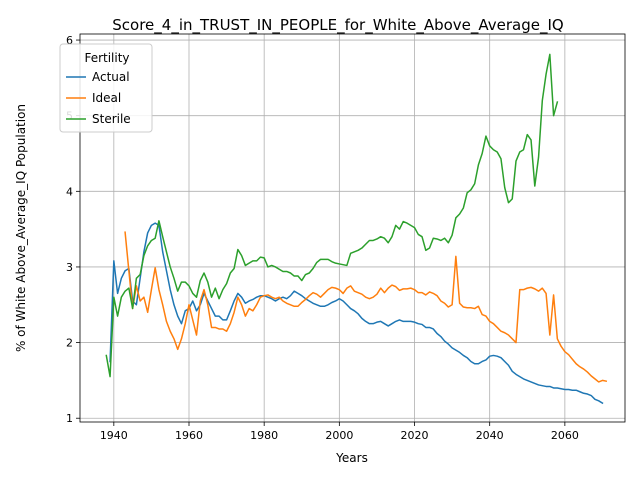  I want to click on x-tick-label: 2040, so click(490, 435).